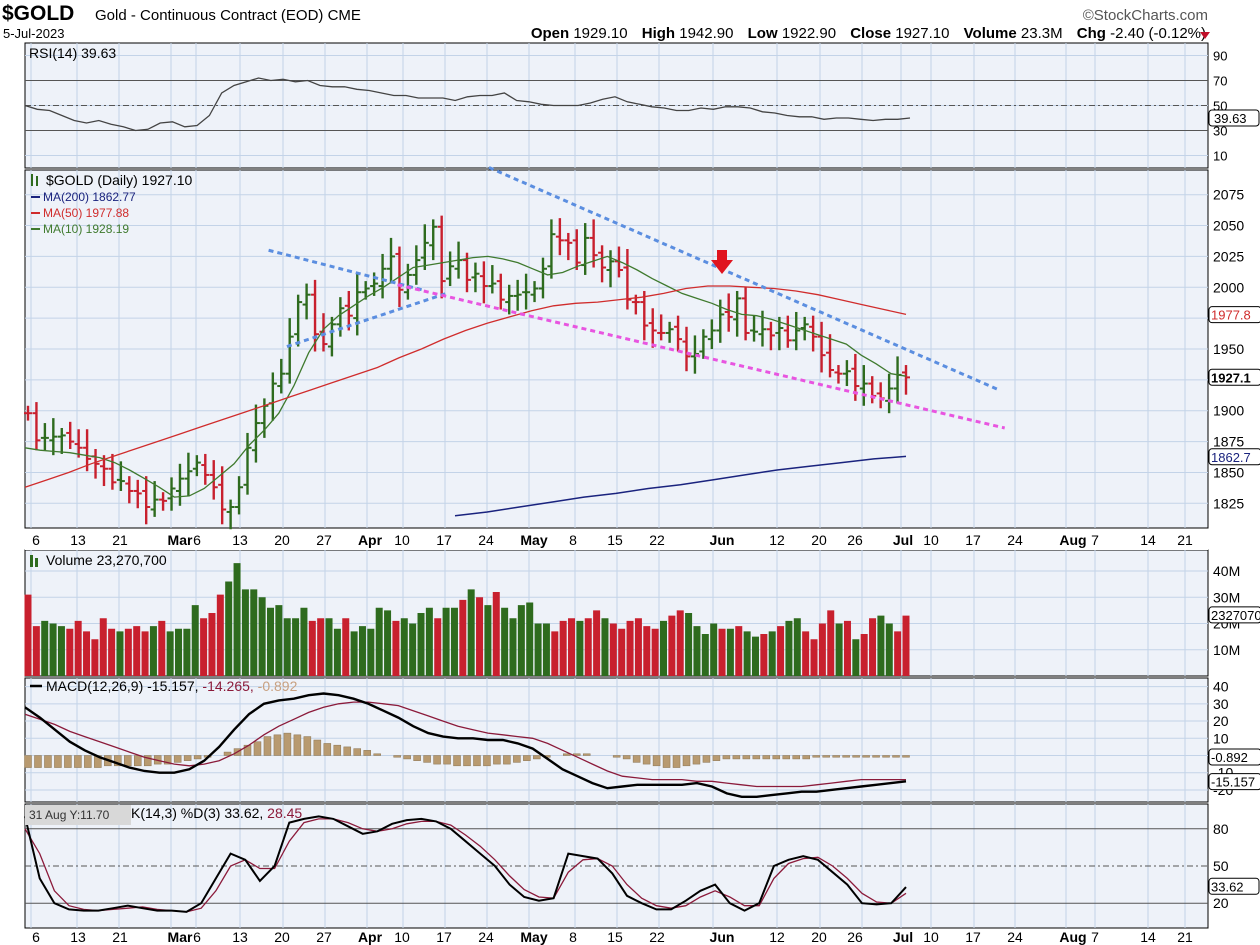 This screenshot has width=1260, height=945. I want to click on x-axis-tick-label-bottom: Aug, so click(1072, 937).